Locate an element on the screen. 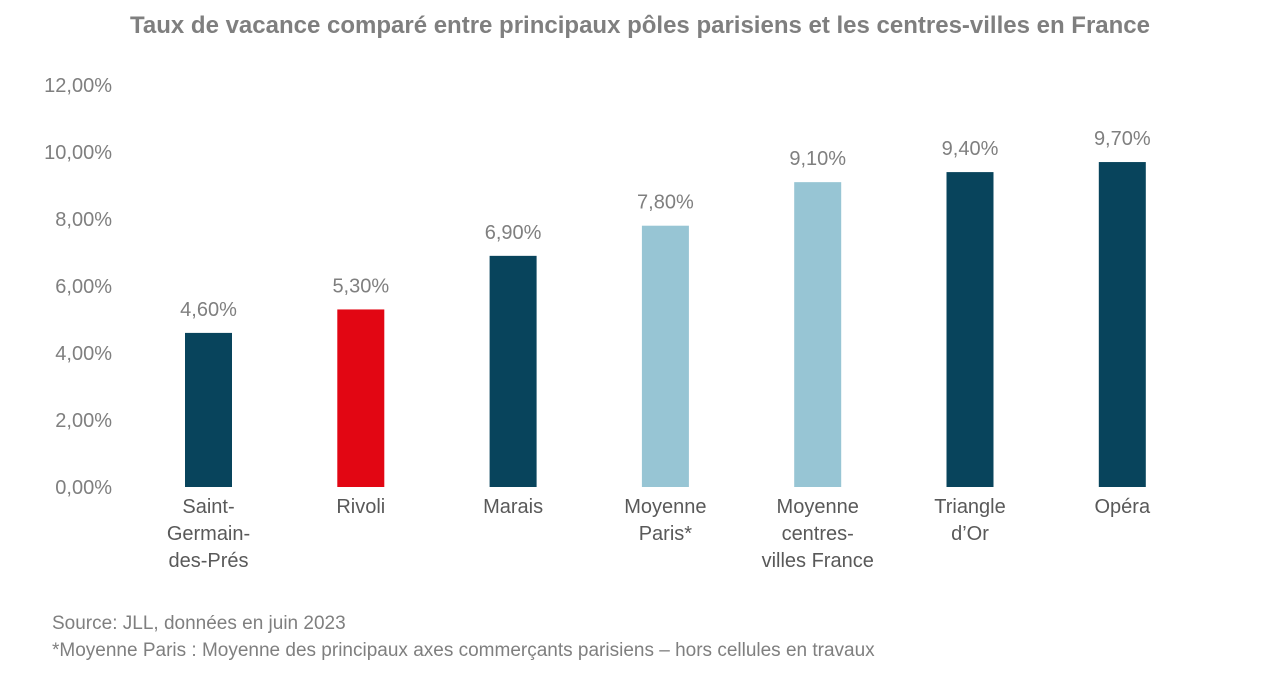 The height and width of the screenshot is (678, 1280). y-tick-label: 4,00% is located at coordinates (83, 354).